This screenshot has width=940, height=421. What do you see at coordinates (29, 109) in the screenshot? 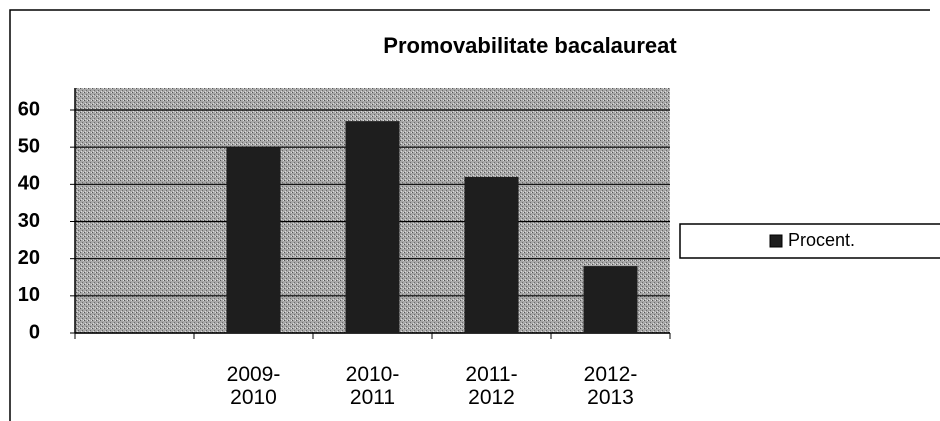
I see `y-tick-label: 60` at bounding box center [29, 109].